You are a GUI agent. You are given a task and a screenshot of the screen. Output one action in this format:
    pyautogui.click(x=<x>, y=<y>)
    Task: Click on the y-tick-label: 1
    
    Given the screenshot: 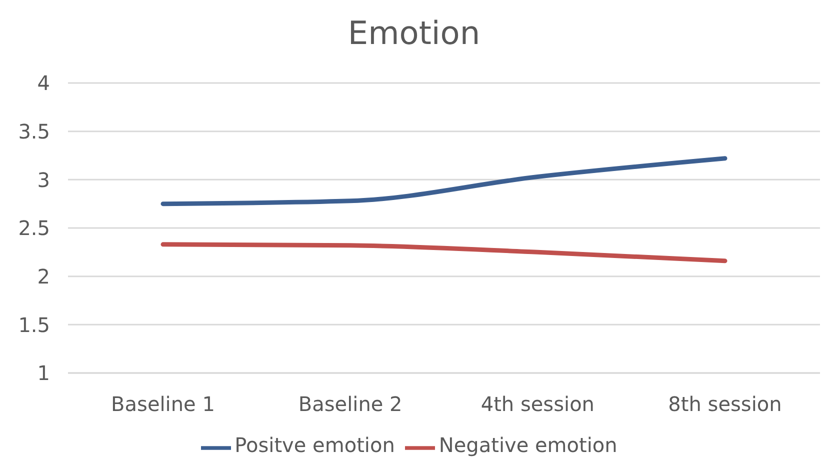 What is the action you would take?
    pyautogui.click(x=43, y=373)
    